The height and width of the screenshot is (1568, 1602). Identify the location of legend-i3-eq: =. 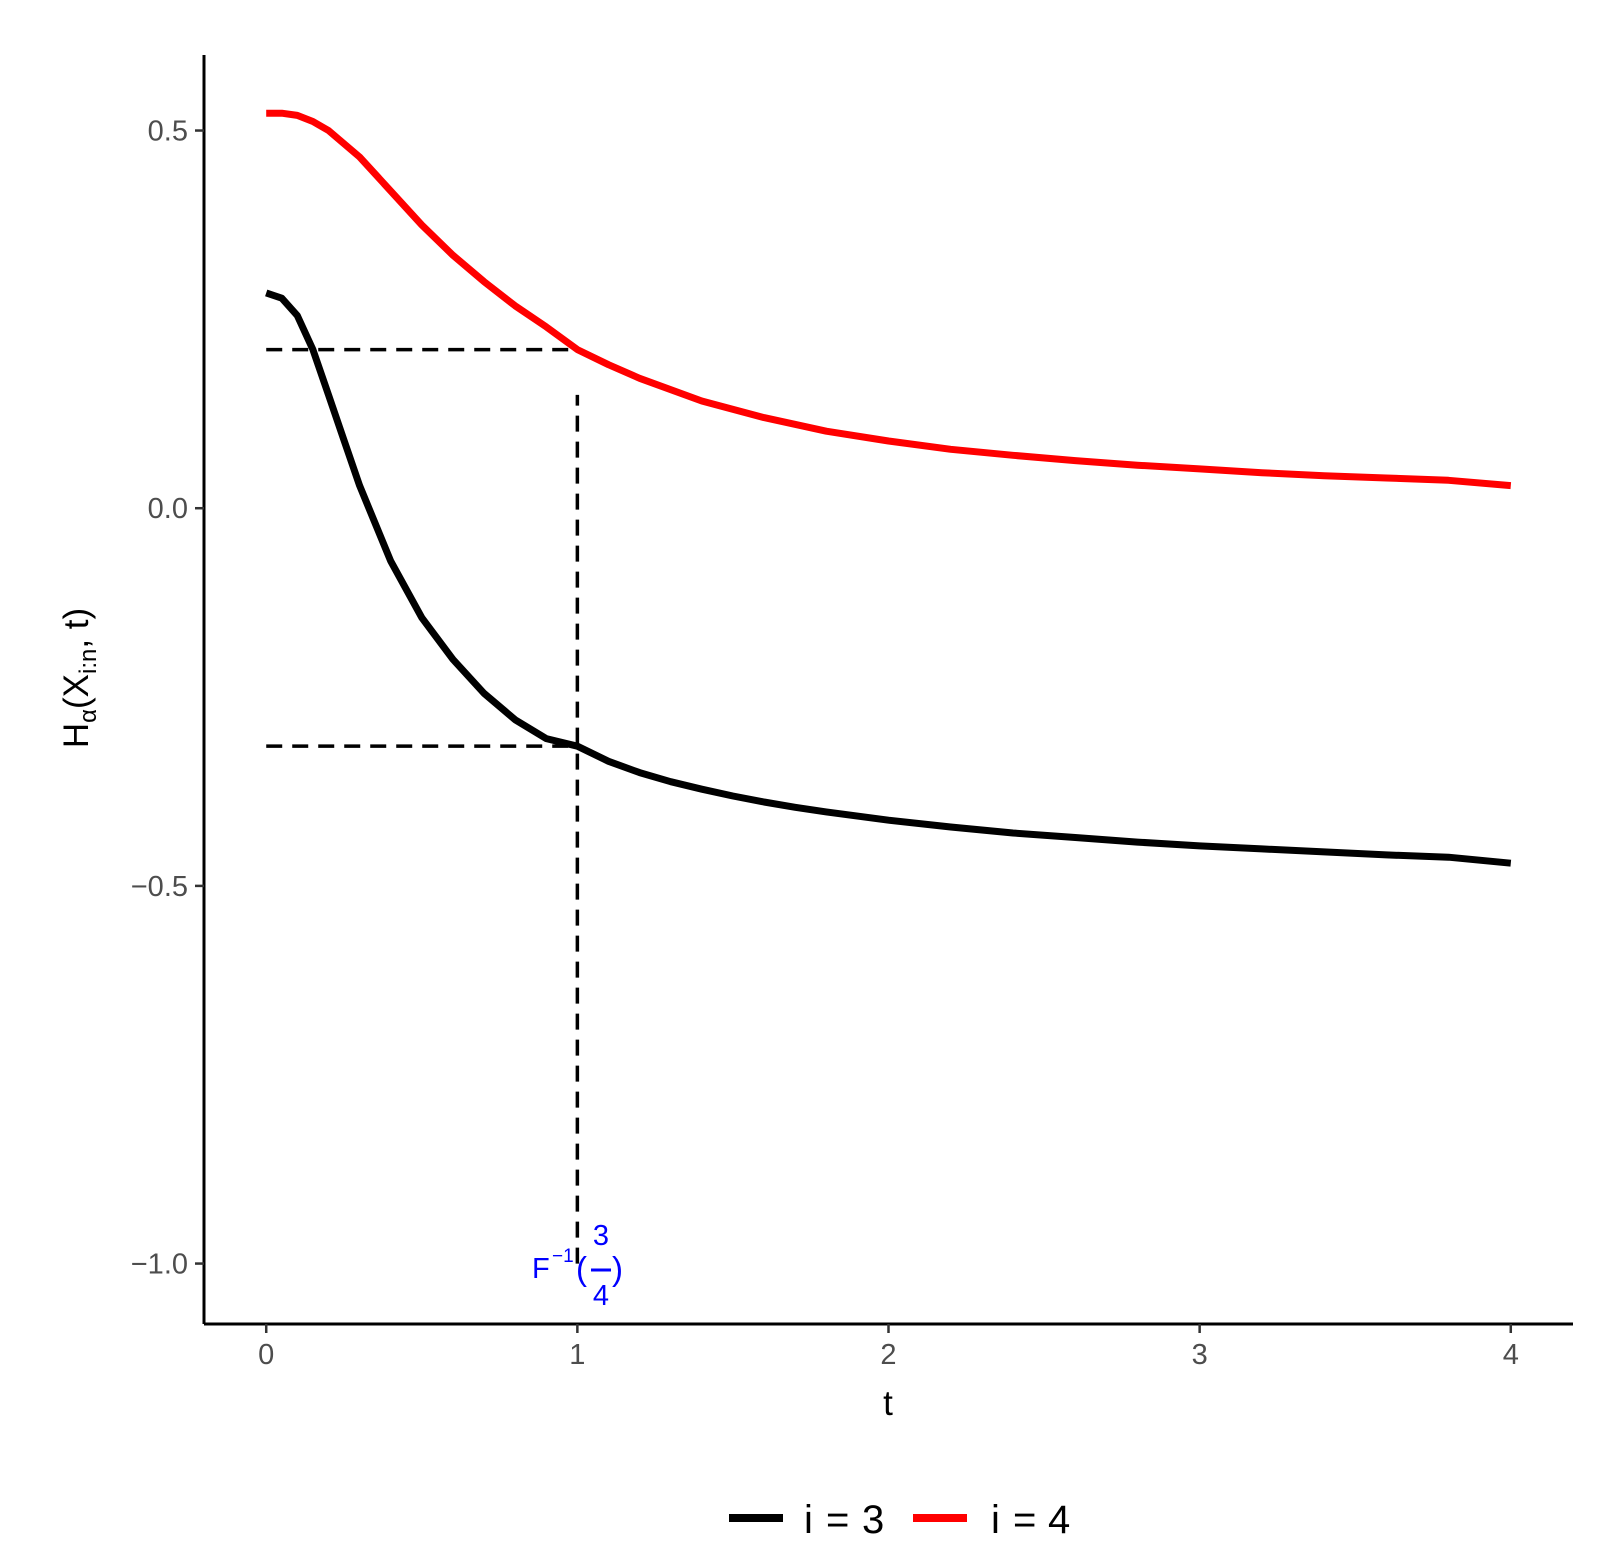
(837, 1520).